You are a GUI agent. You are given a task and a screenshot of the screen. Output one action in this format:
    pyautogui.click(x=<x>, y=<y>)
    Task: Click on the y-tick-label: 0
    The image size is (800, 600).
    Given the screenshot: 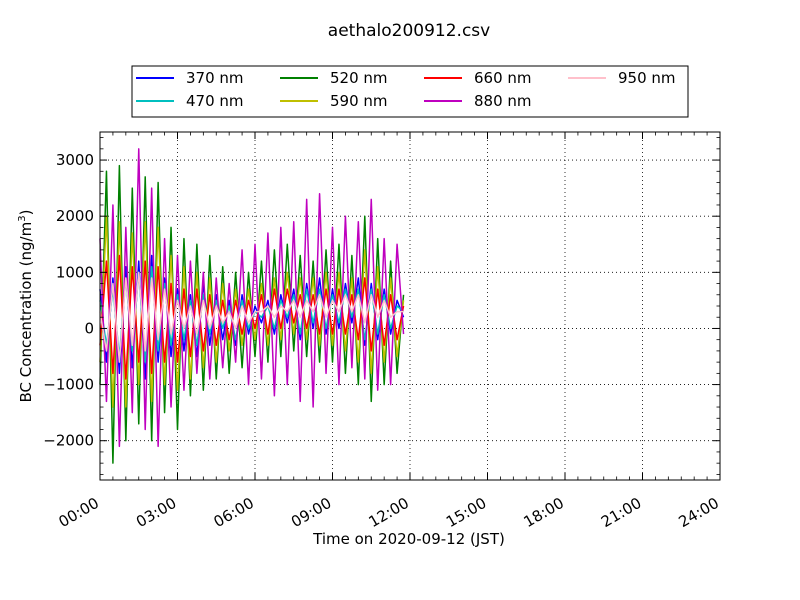 What is the action you would take?
    pyautogui.click(x=89, y=328)
    